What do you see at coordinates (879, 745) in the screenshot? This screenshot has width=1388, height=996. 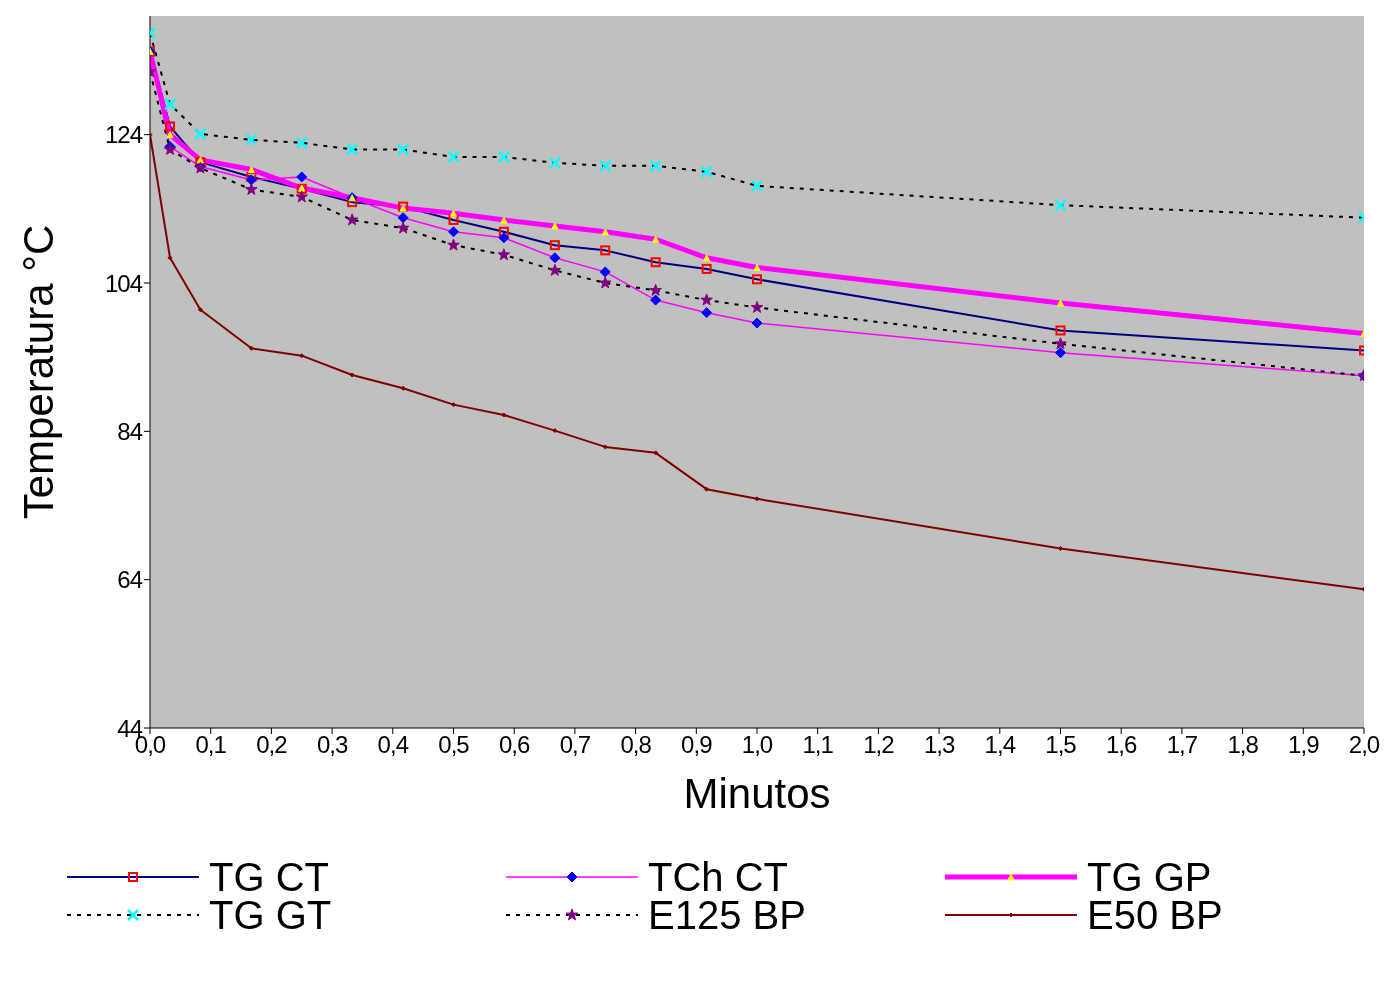 I see `x-tick-label: 1,2` at bounding box center [879, 745].